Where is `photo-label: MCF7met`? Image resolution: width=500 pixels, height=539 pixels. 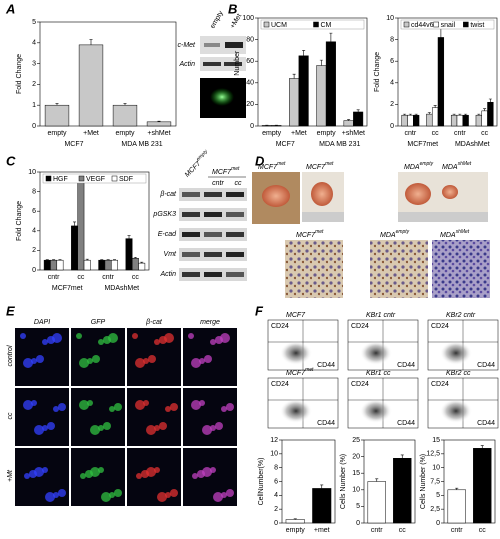
photo-label: MCF7met is located at coordinates (310, 234).